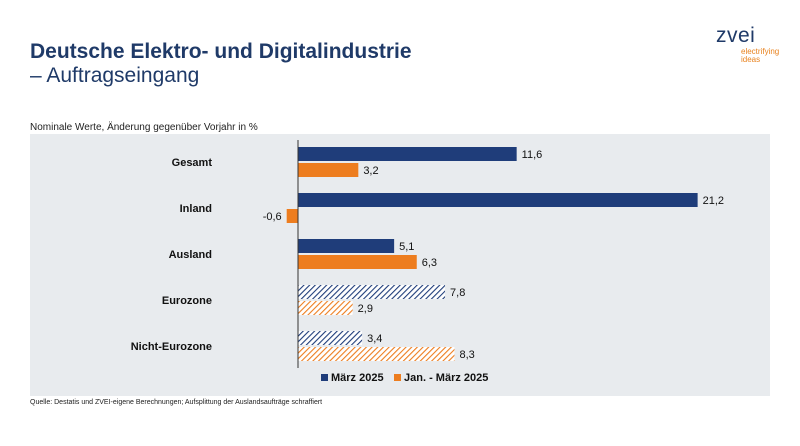  What do you see at coordinates (171, 347) in the screenshot?
I see `category-label: Nicht-Eurozone` at bounding box center [171, 347].